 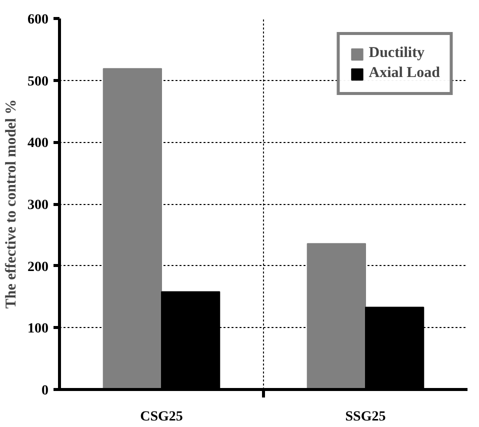 I want to click on legend-label: Ductility, so click(x=396, y=53).